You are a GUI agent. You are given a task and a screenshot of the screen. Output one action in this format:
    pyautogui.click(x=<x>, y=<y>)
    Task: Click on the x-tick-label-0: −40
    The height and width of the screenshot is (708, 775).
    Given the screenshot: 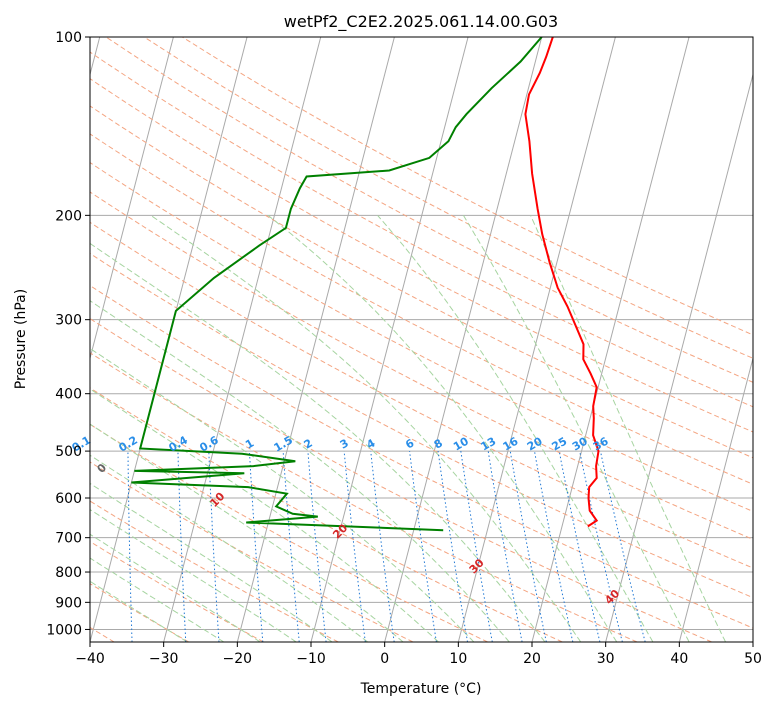 What is the action you would take?
    pyautogui.click(x=90, y=659)
    